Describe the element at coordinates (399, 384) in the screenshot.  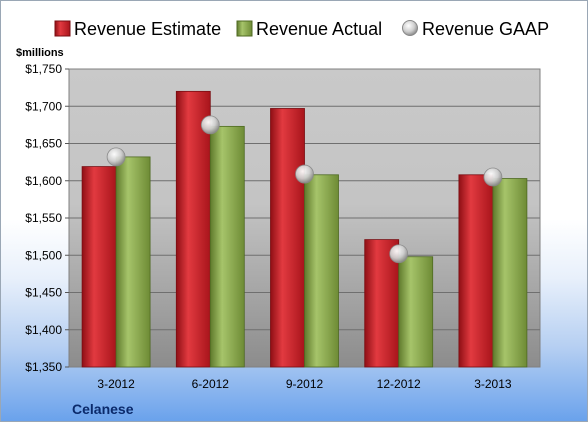
I see `x-tick-label: 12-2012` at that location.